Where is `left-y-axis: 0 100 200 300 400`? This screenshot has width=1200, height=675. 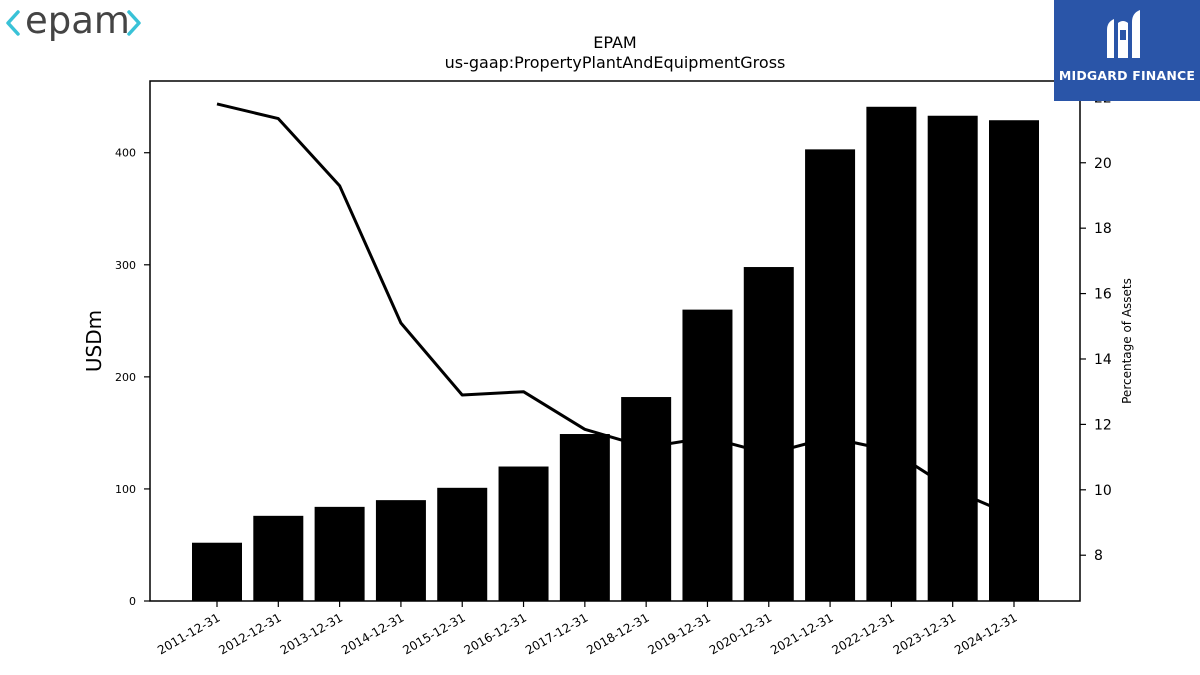
left-y-axis: 0 100 200 300 400 is located at coordinates (132, 377).